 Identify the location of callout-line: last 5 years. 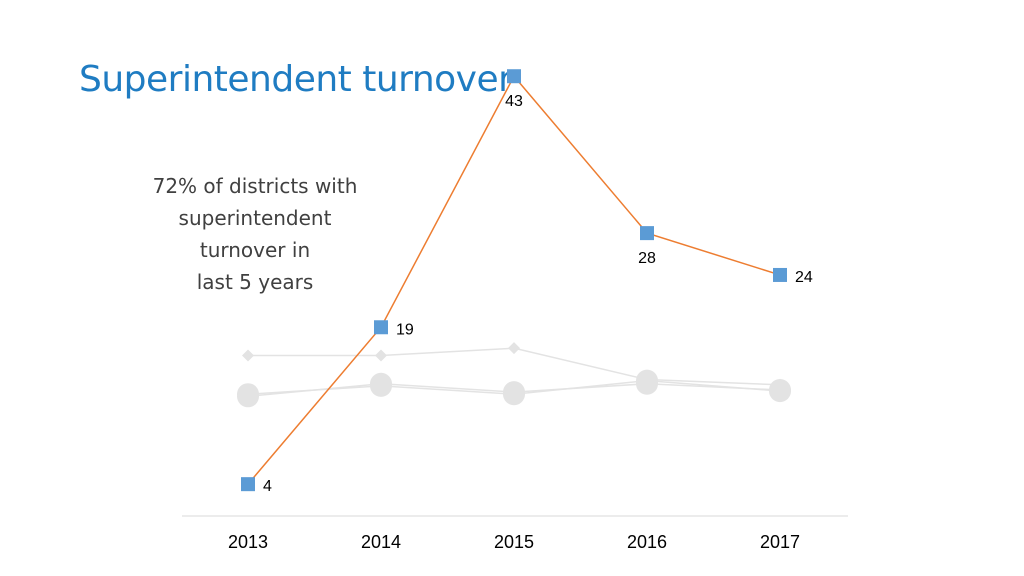
(255, 282).